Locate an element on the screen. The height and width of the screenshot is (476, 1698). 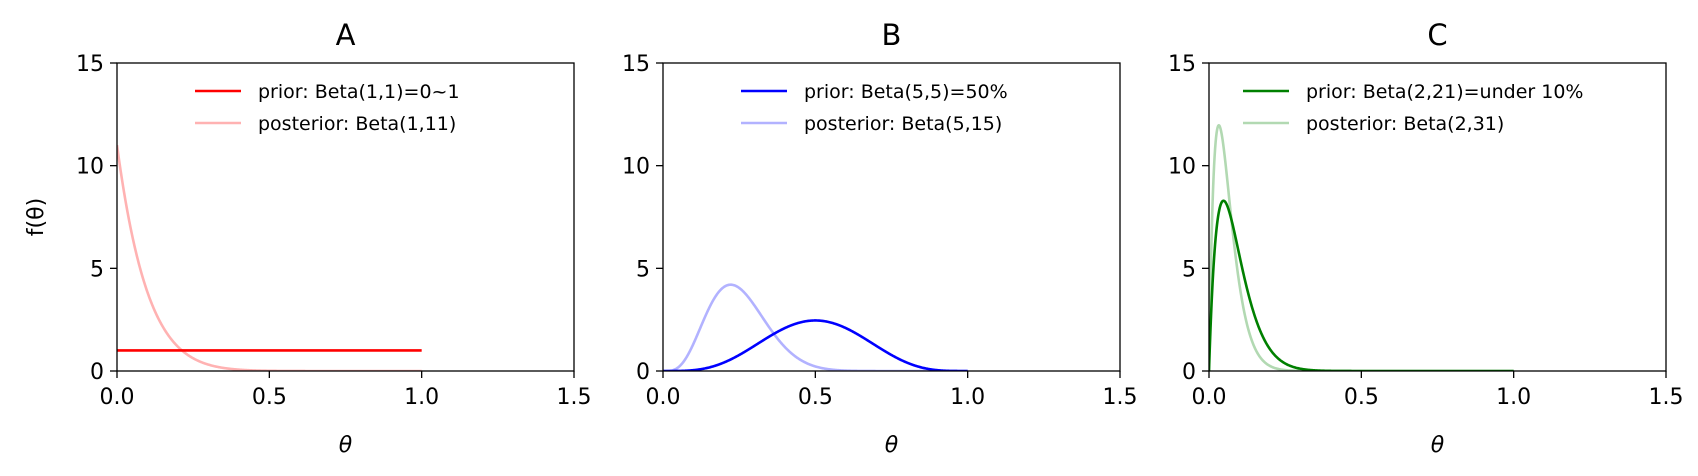
legend-label: posterior: Beta(5,15) is located at coordinates (903, 124).